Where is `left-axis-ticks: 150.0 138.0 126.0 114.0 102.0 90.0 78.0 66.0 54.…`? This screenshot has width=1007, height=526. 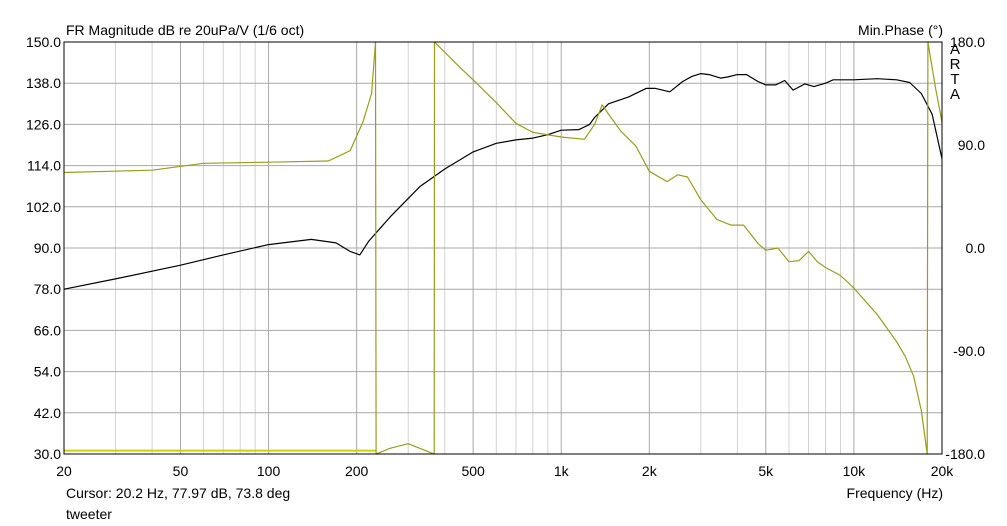 left-axis-ticks: 150.0 138.0 126.0 114.0 102.0 90.0 78.0 66.0 54.… is located at coordinates (43, 248).